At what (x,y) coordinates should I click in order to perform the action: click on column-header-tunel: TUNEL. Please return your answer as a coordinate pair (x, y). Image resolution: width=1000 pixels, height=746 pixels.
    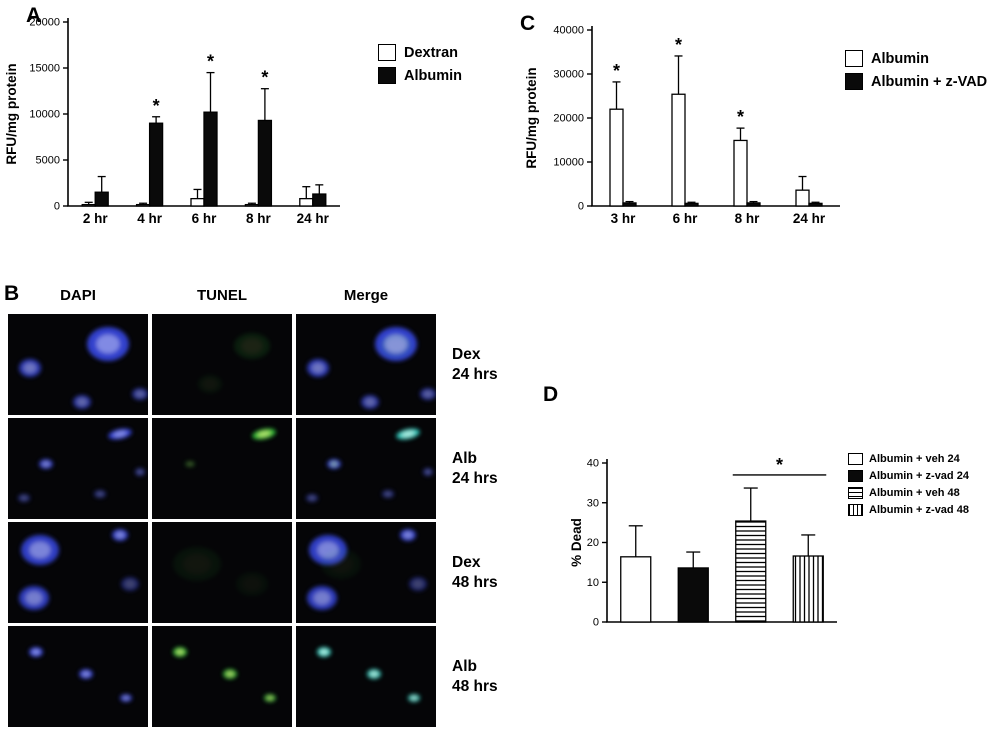
    Looking at the image, I should click on (222, 295).